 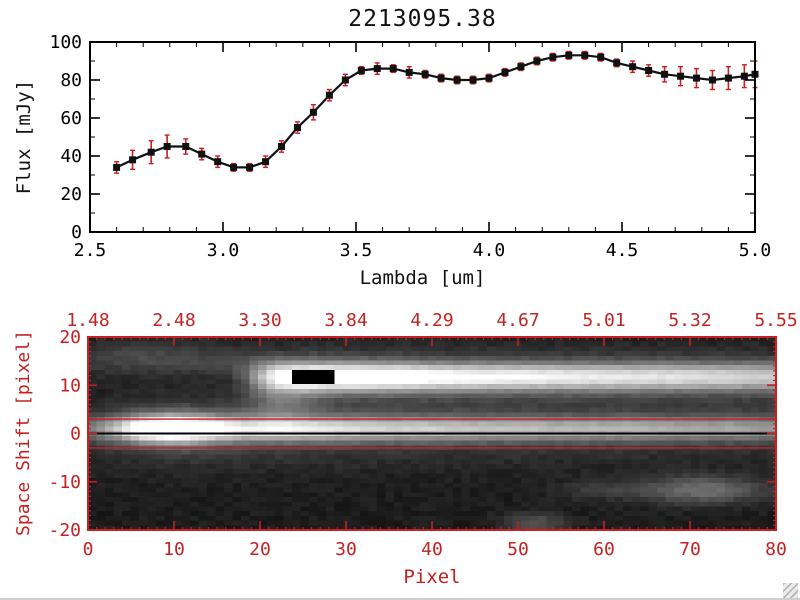 What do you see at coordinates (755, 250) in the screenshot?
I see `spectrum-x-tick-label: 5.0` at bounding box center [755, 250].